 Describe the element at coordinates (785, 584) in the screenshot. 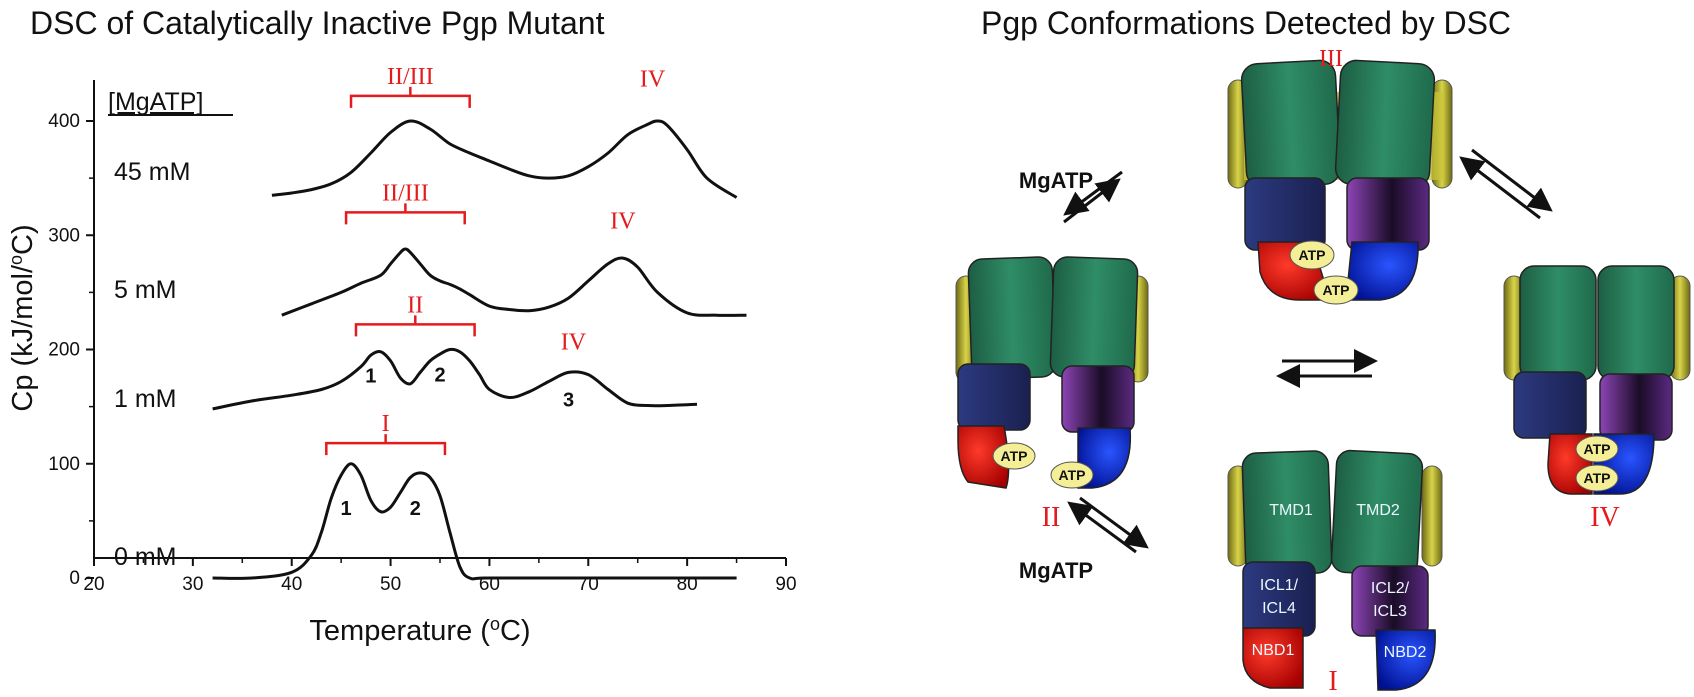

I see `x-tick-label: 90` at that location.